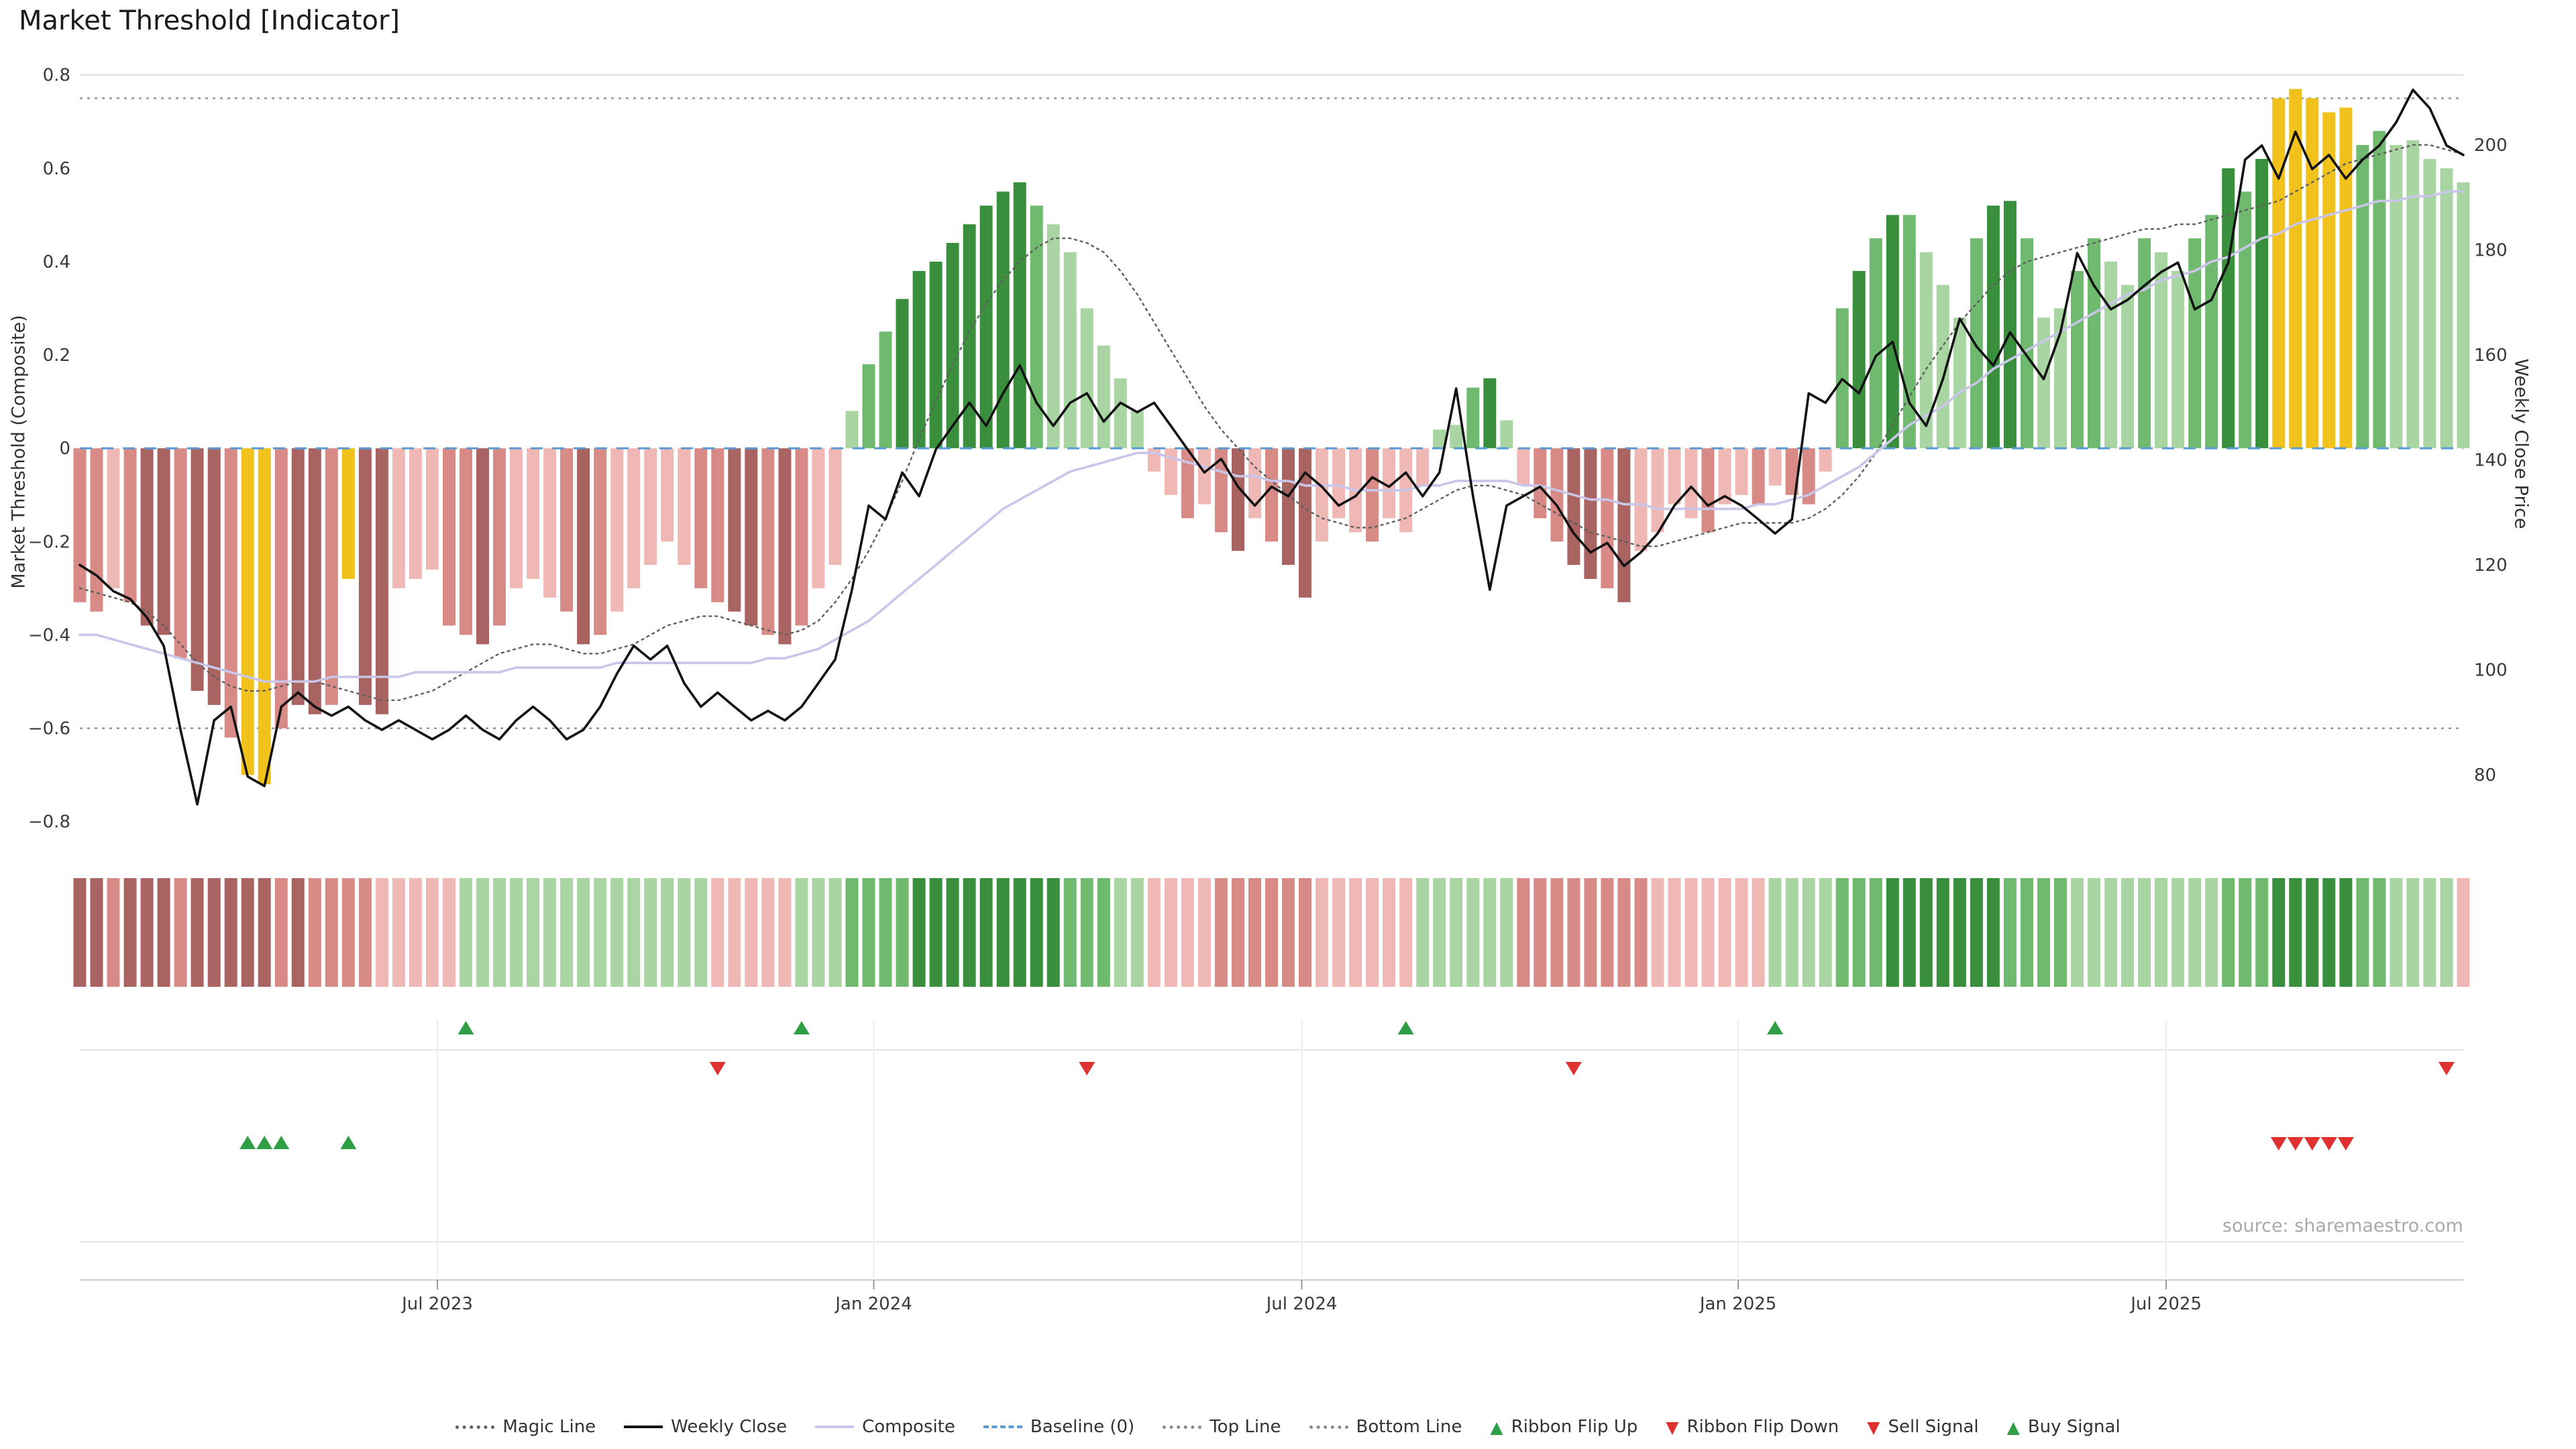 The width and height of the screenshot is (2576, 1449). I want to click on price-axis-tick-label: 160, so click(2491, 355).